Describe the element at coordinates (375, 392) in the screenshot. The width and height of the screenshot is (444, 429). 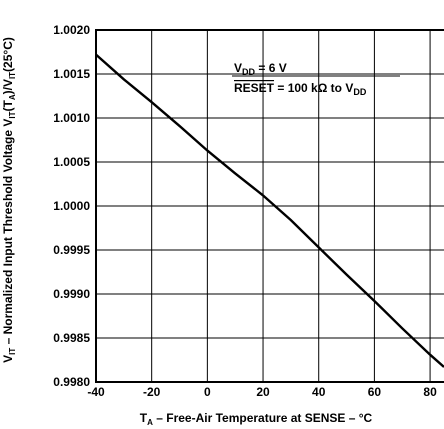
I see `x-tick-label: 60` at that location.